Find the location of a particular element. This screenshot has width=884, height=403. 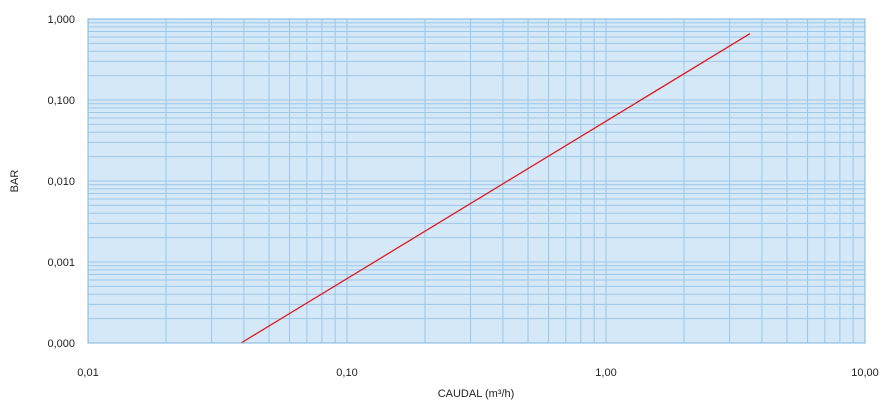

y-tick-labels: 1,000 0,100 0,010 0,001 0,000 is located at coordinates (61, 182).